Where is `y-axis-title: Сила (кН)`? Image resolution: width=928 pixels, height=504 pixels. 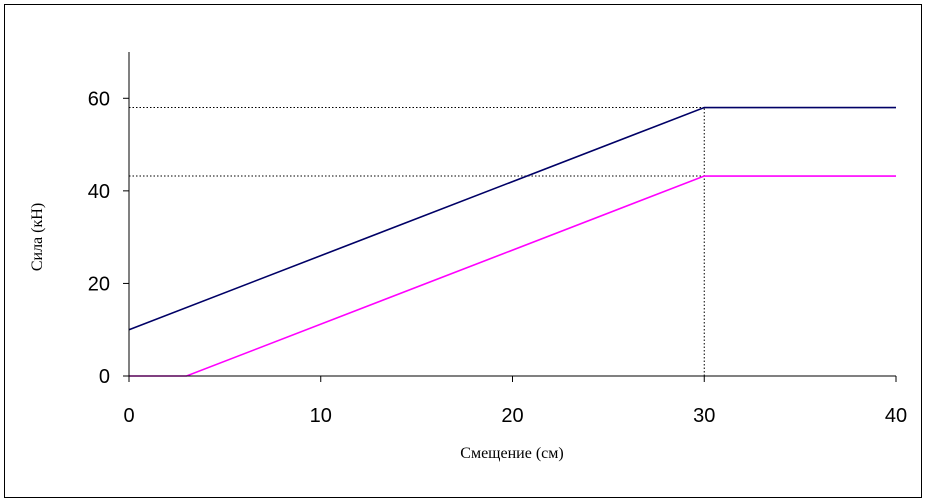 y-axis-title: Сила (кН) is located at coordinates (37, 237).